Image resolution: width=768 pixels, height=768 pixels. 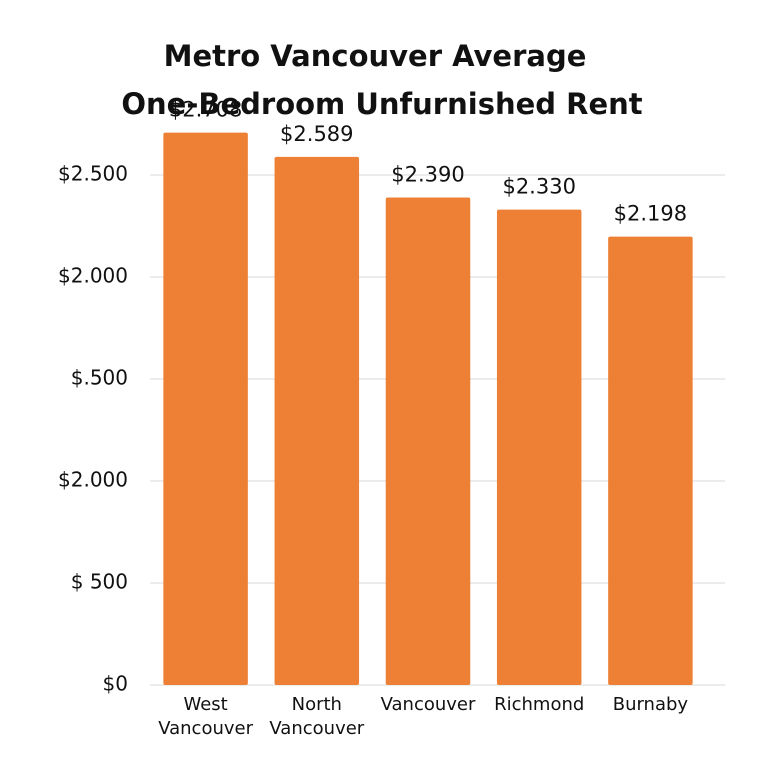 What do you see at coordinates (428, 704) in the screenshot?
I see `x-tick-label: Vancouver` at bounding box center [428, 704].